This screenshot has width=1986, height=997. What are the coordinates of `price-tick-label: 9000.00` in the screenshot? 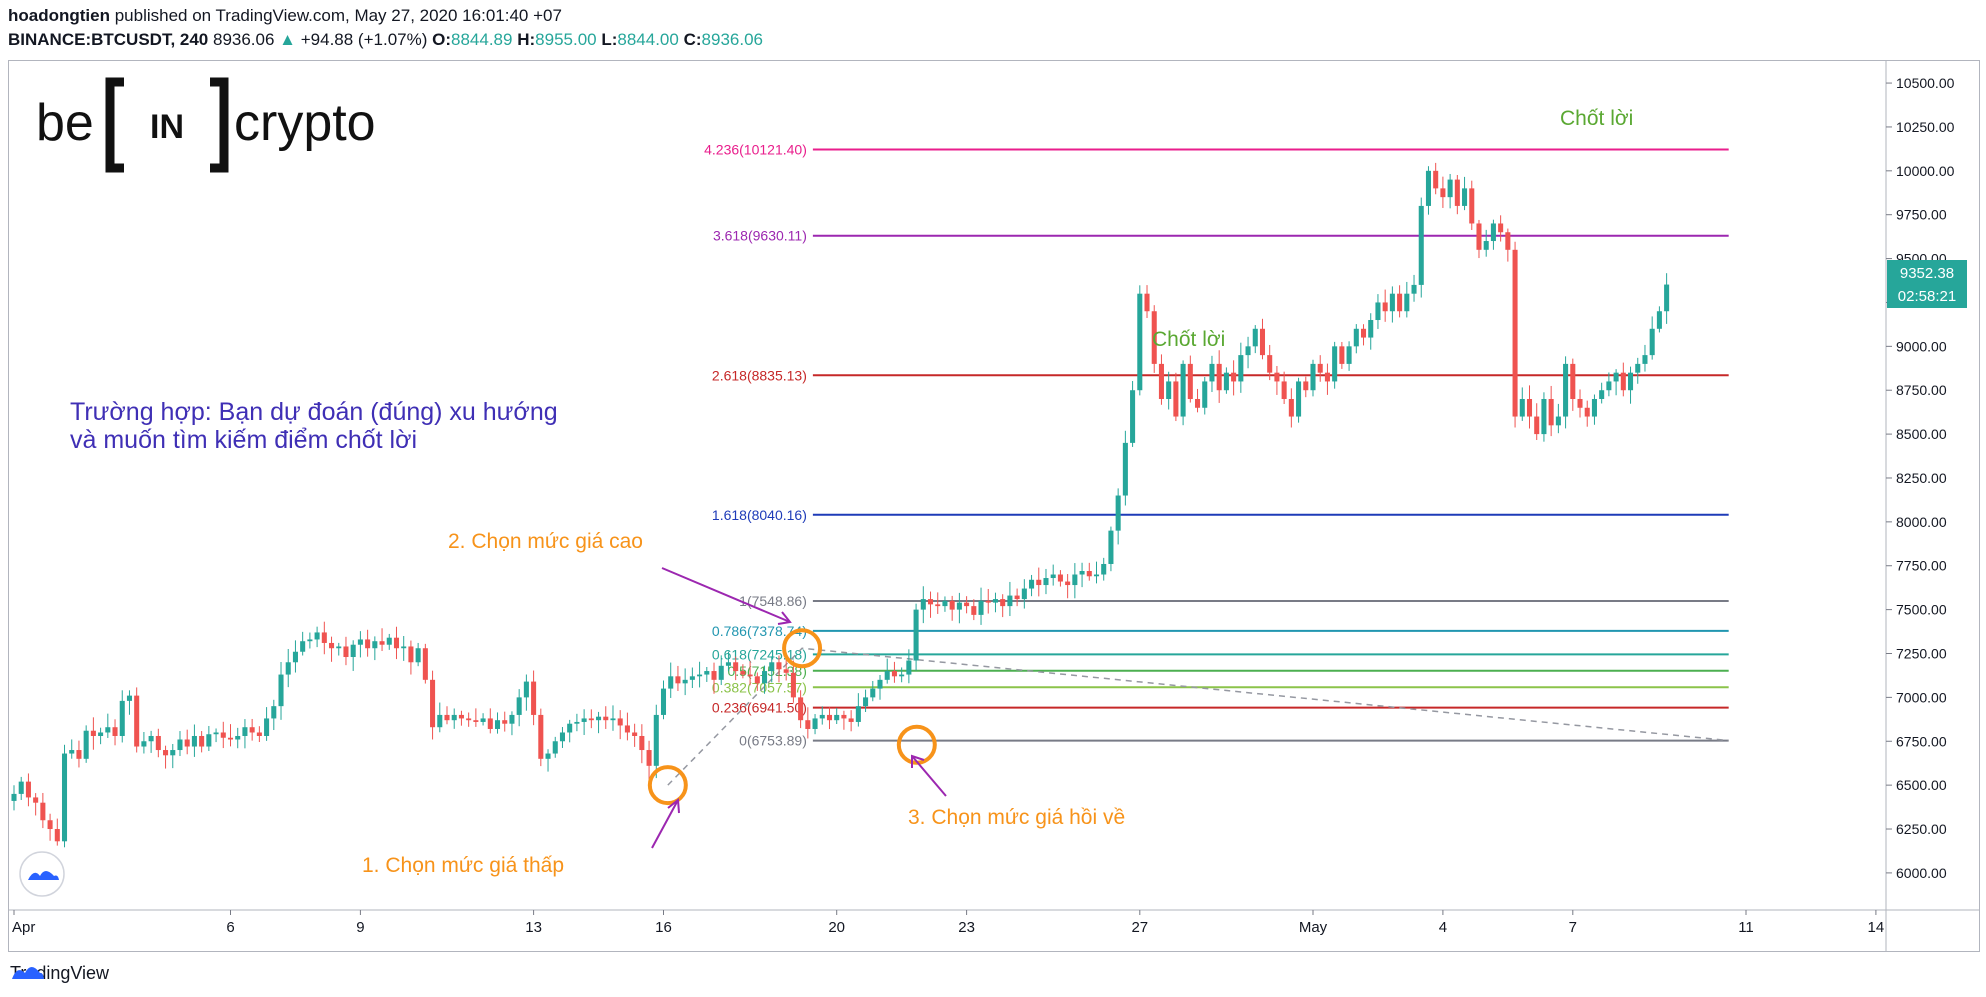 It's located at (1921, 346).